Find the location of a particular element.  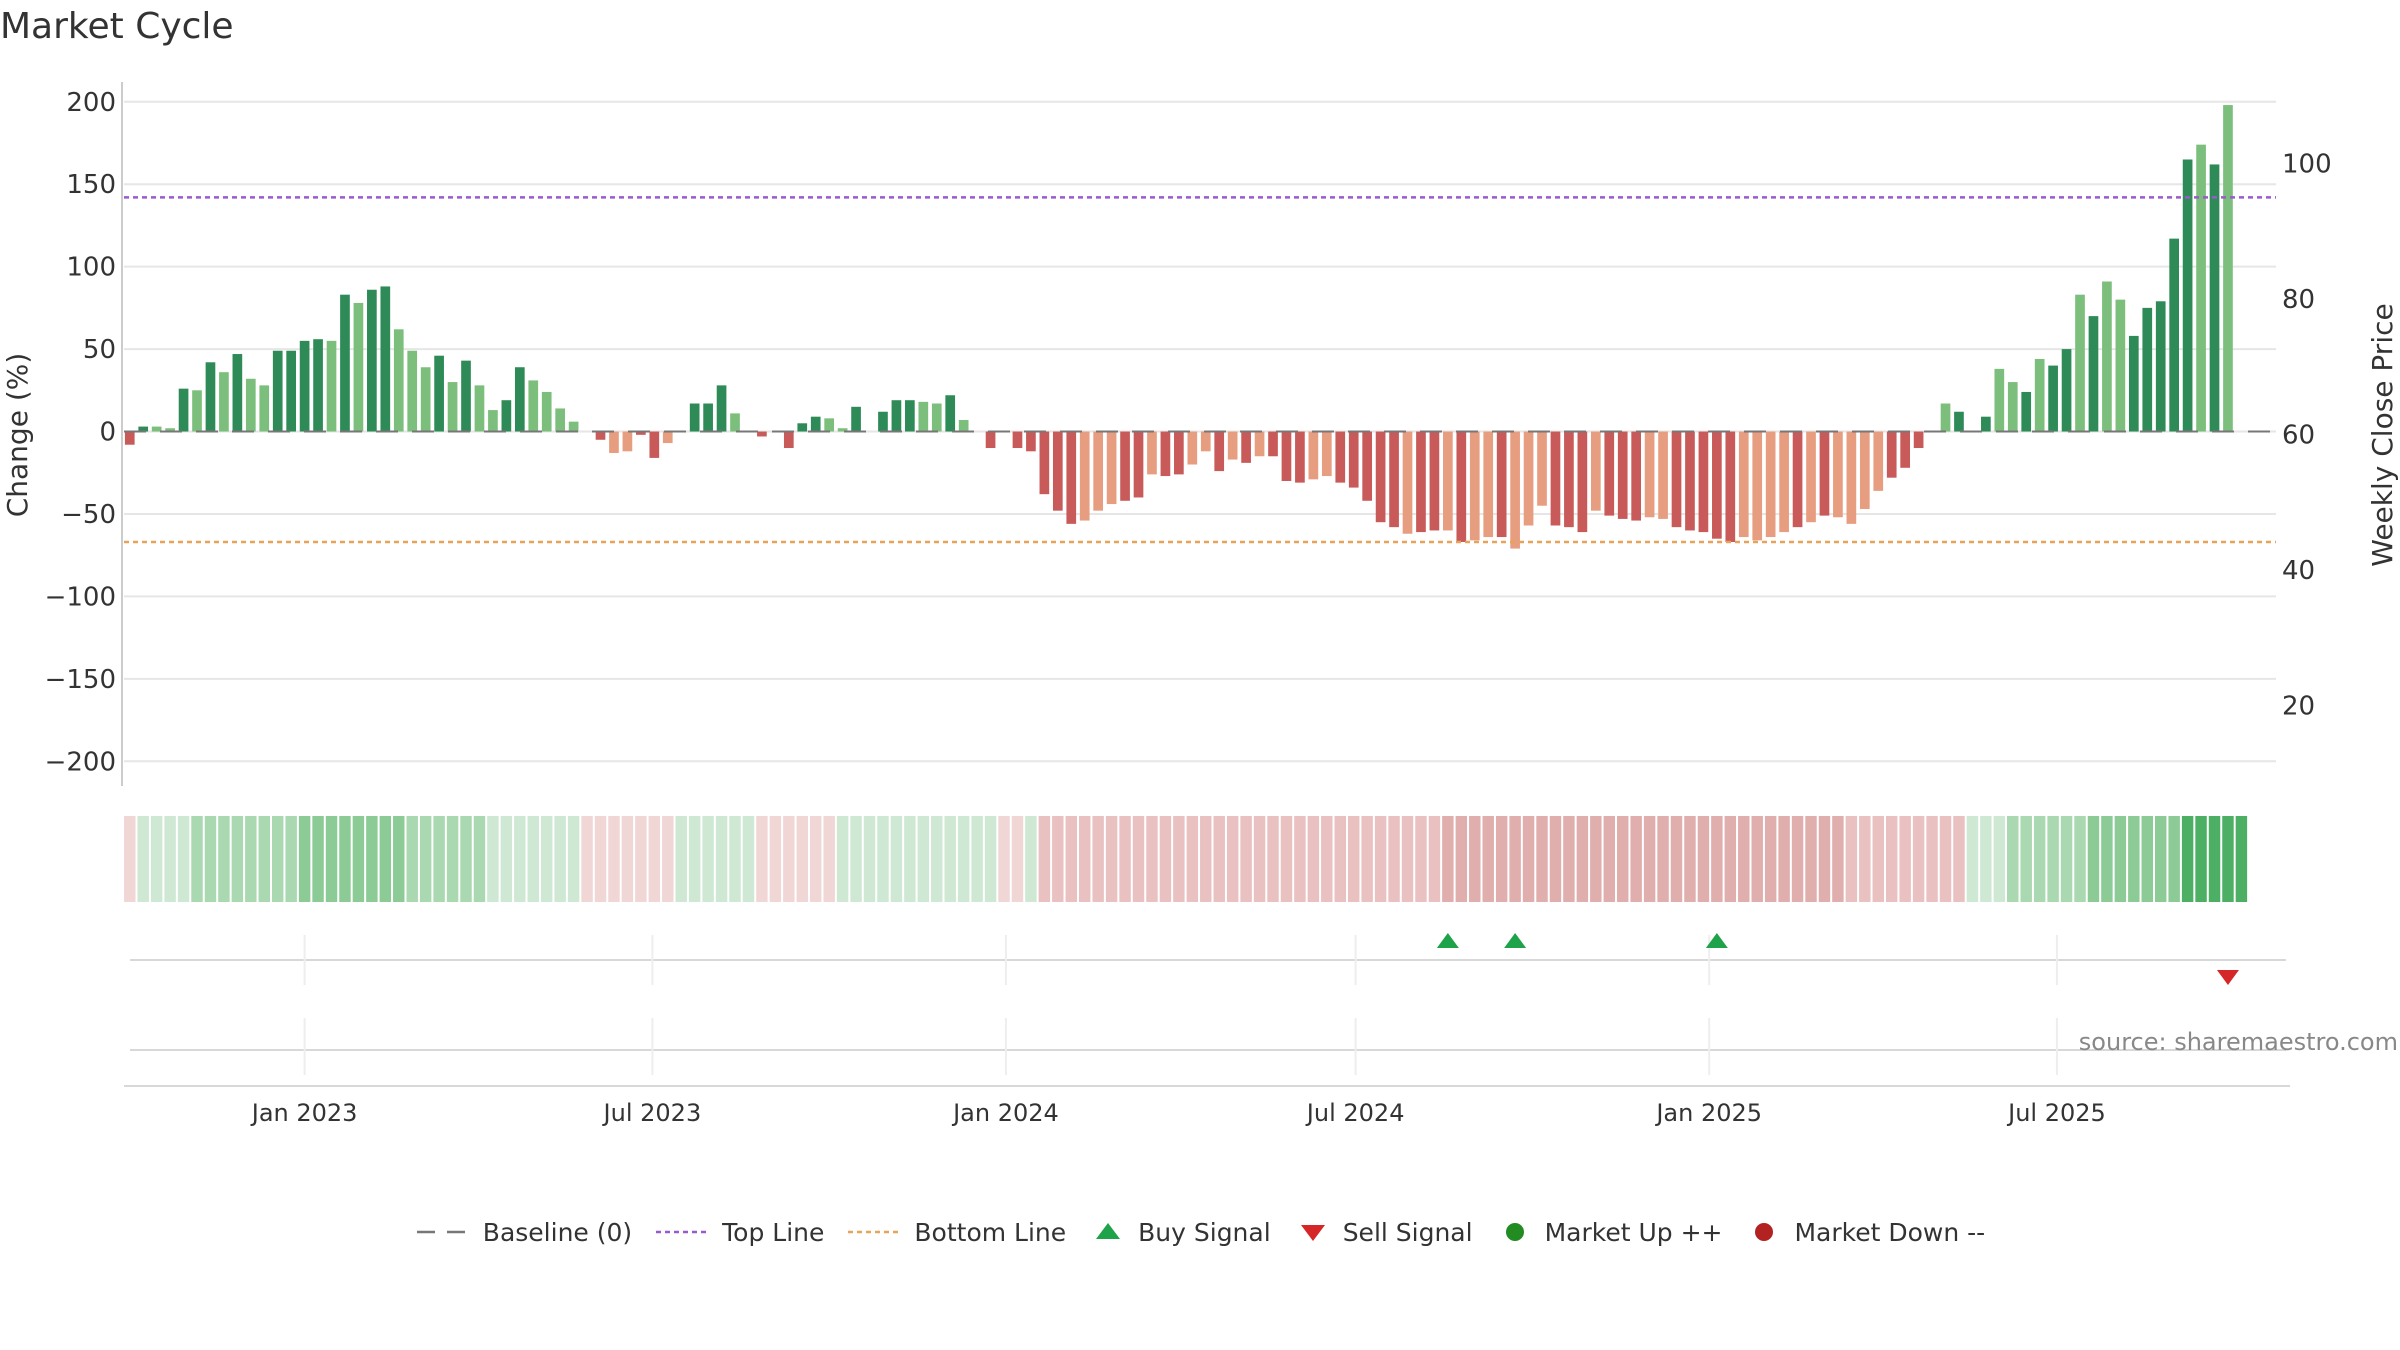

buy-triangle-icon is located at coordinates (1108, 1231).